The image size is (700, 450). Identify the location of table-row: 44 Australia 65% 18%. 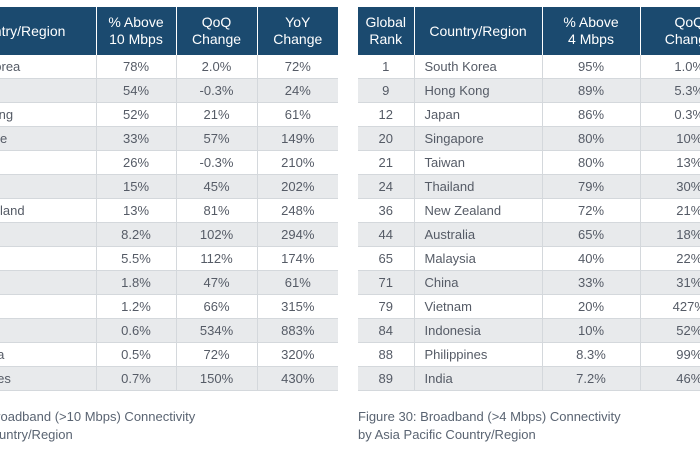
(529, 234).